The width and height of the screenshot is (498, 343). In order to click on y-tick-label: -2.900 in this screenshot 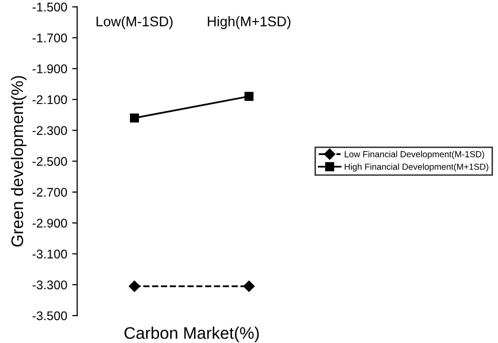, I will do `click(49, 223)`.